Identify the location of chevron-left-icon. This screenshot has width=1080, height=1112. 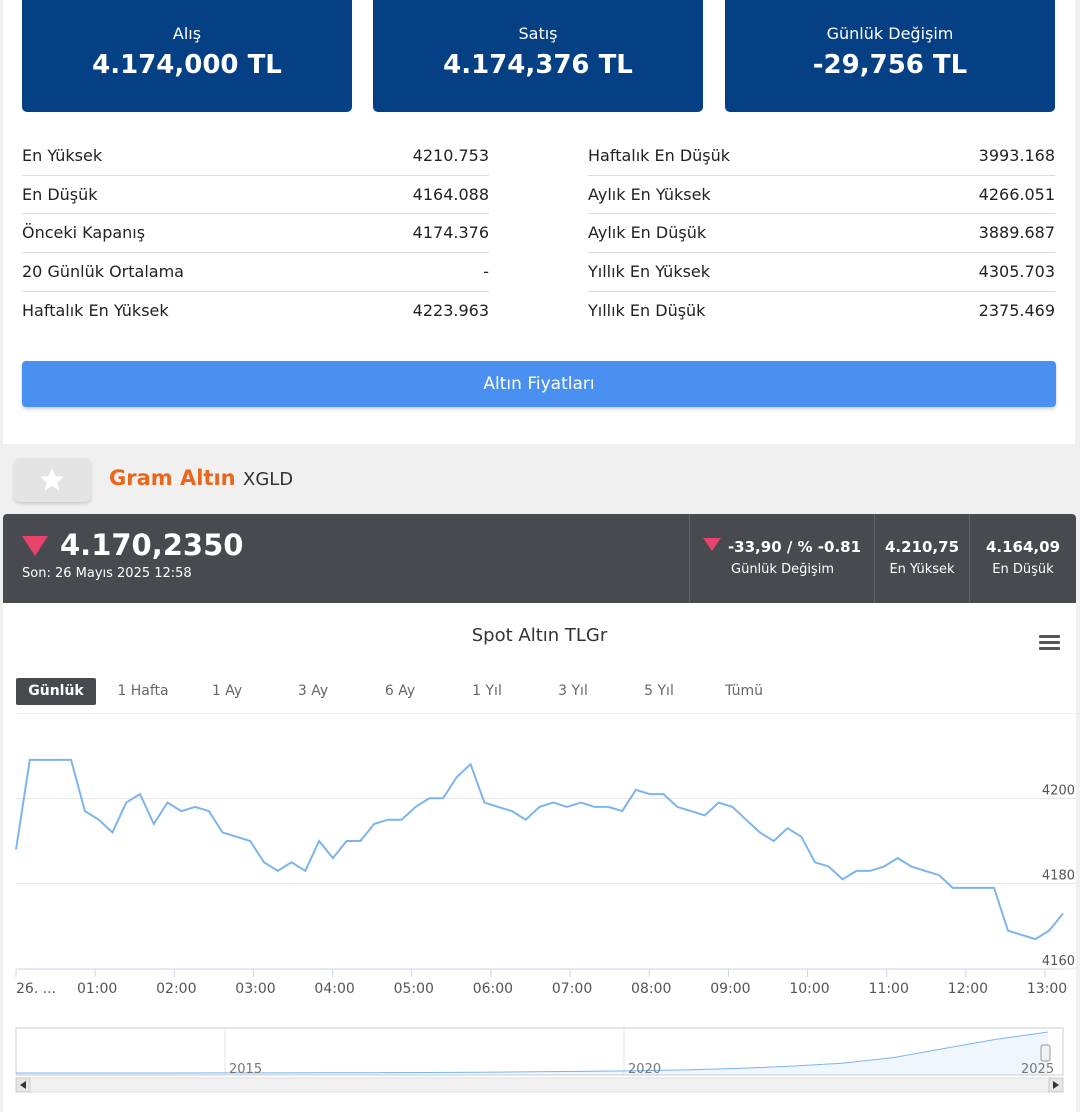
(23, 1085).